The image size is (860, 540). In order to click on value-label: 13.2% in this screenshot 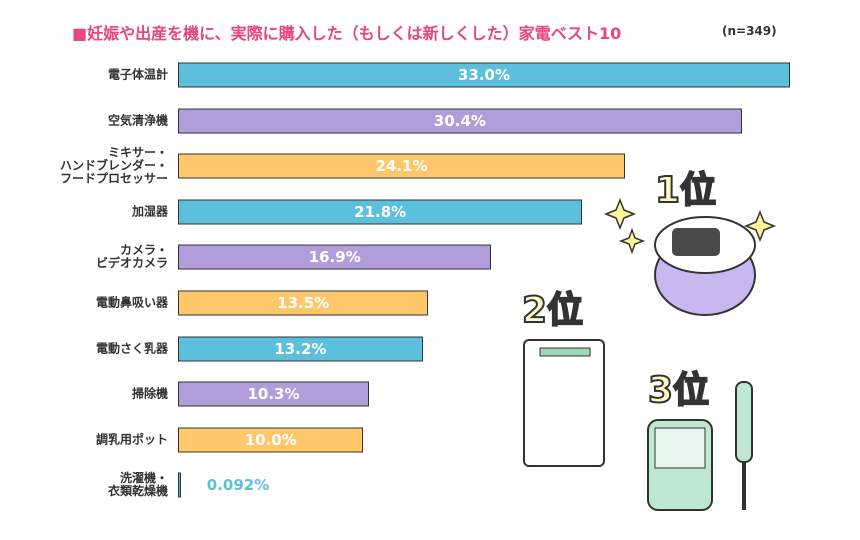, I will do `click(300, 348)`.